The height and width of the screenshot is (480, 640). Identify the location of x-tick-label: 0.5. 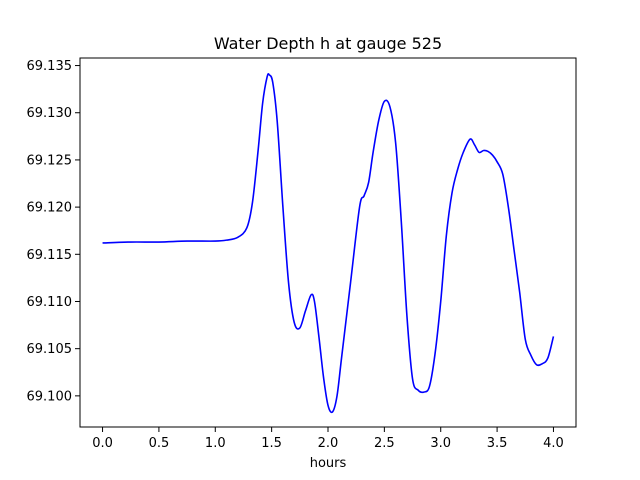
(159, 443).